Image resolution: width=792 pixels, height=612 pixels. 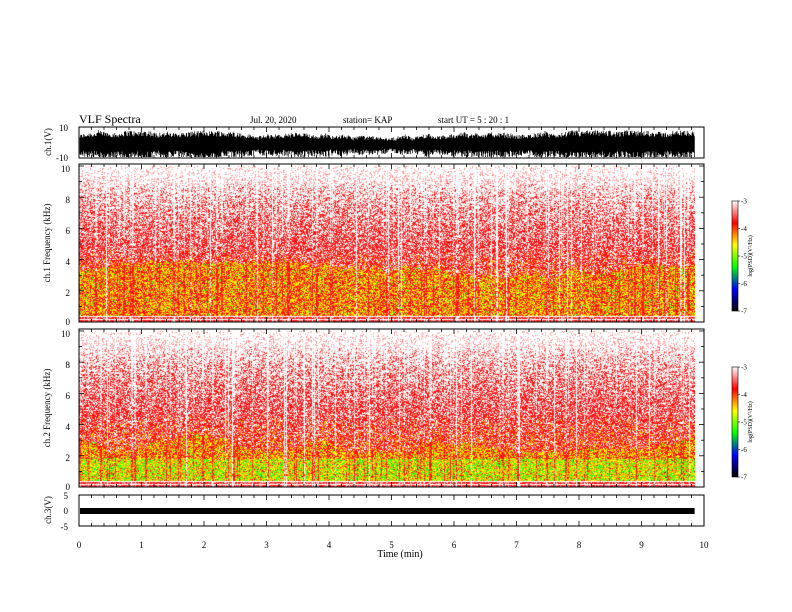 I want to click on xtick-label: 8, so click(x=579, y=545).